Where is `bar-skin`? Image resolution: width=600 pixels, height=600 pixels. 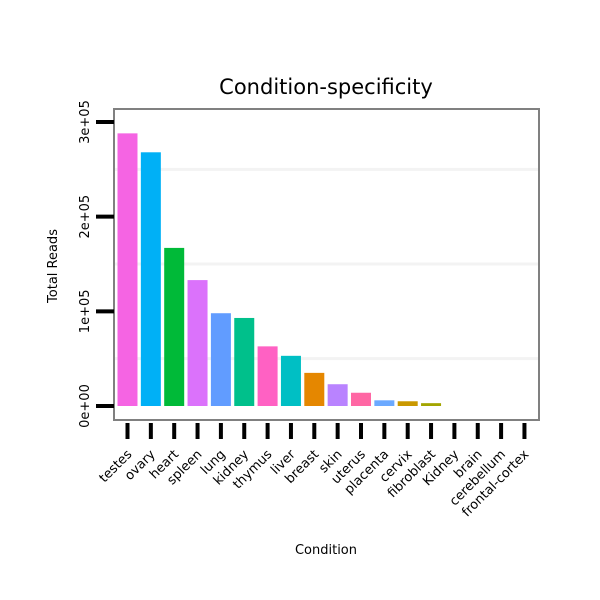
bar-skin is located at coordinates (337, 395).